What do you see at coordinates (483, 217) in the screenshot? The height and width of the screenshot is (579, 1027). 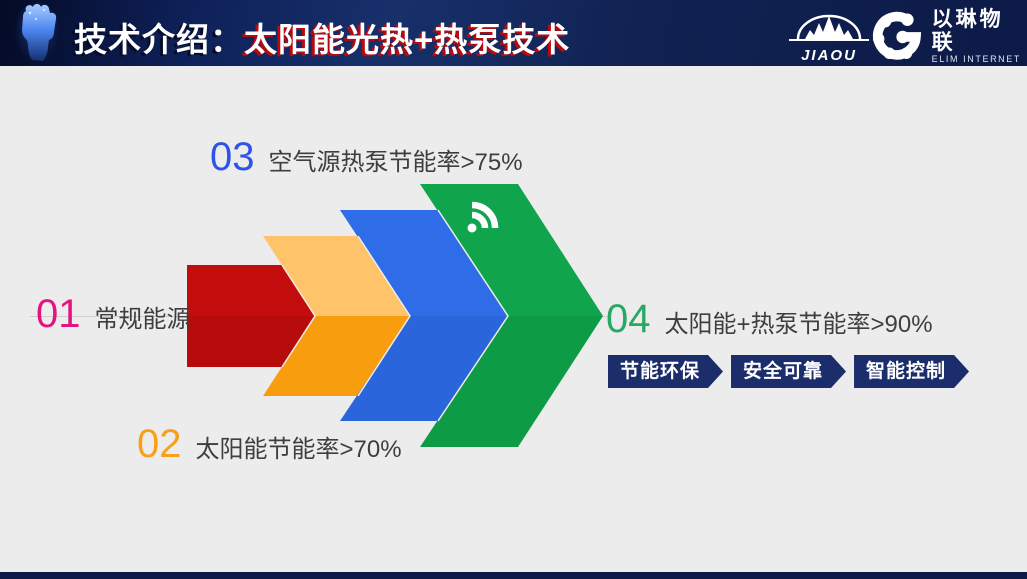 I see `wifi-signal-icon` at bounding box center [483, 217].